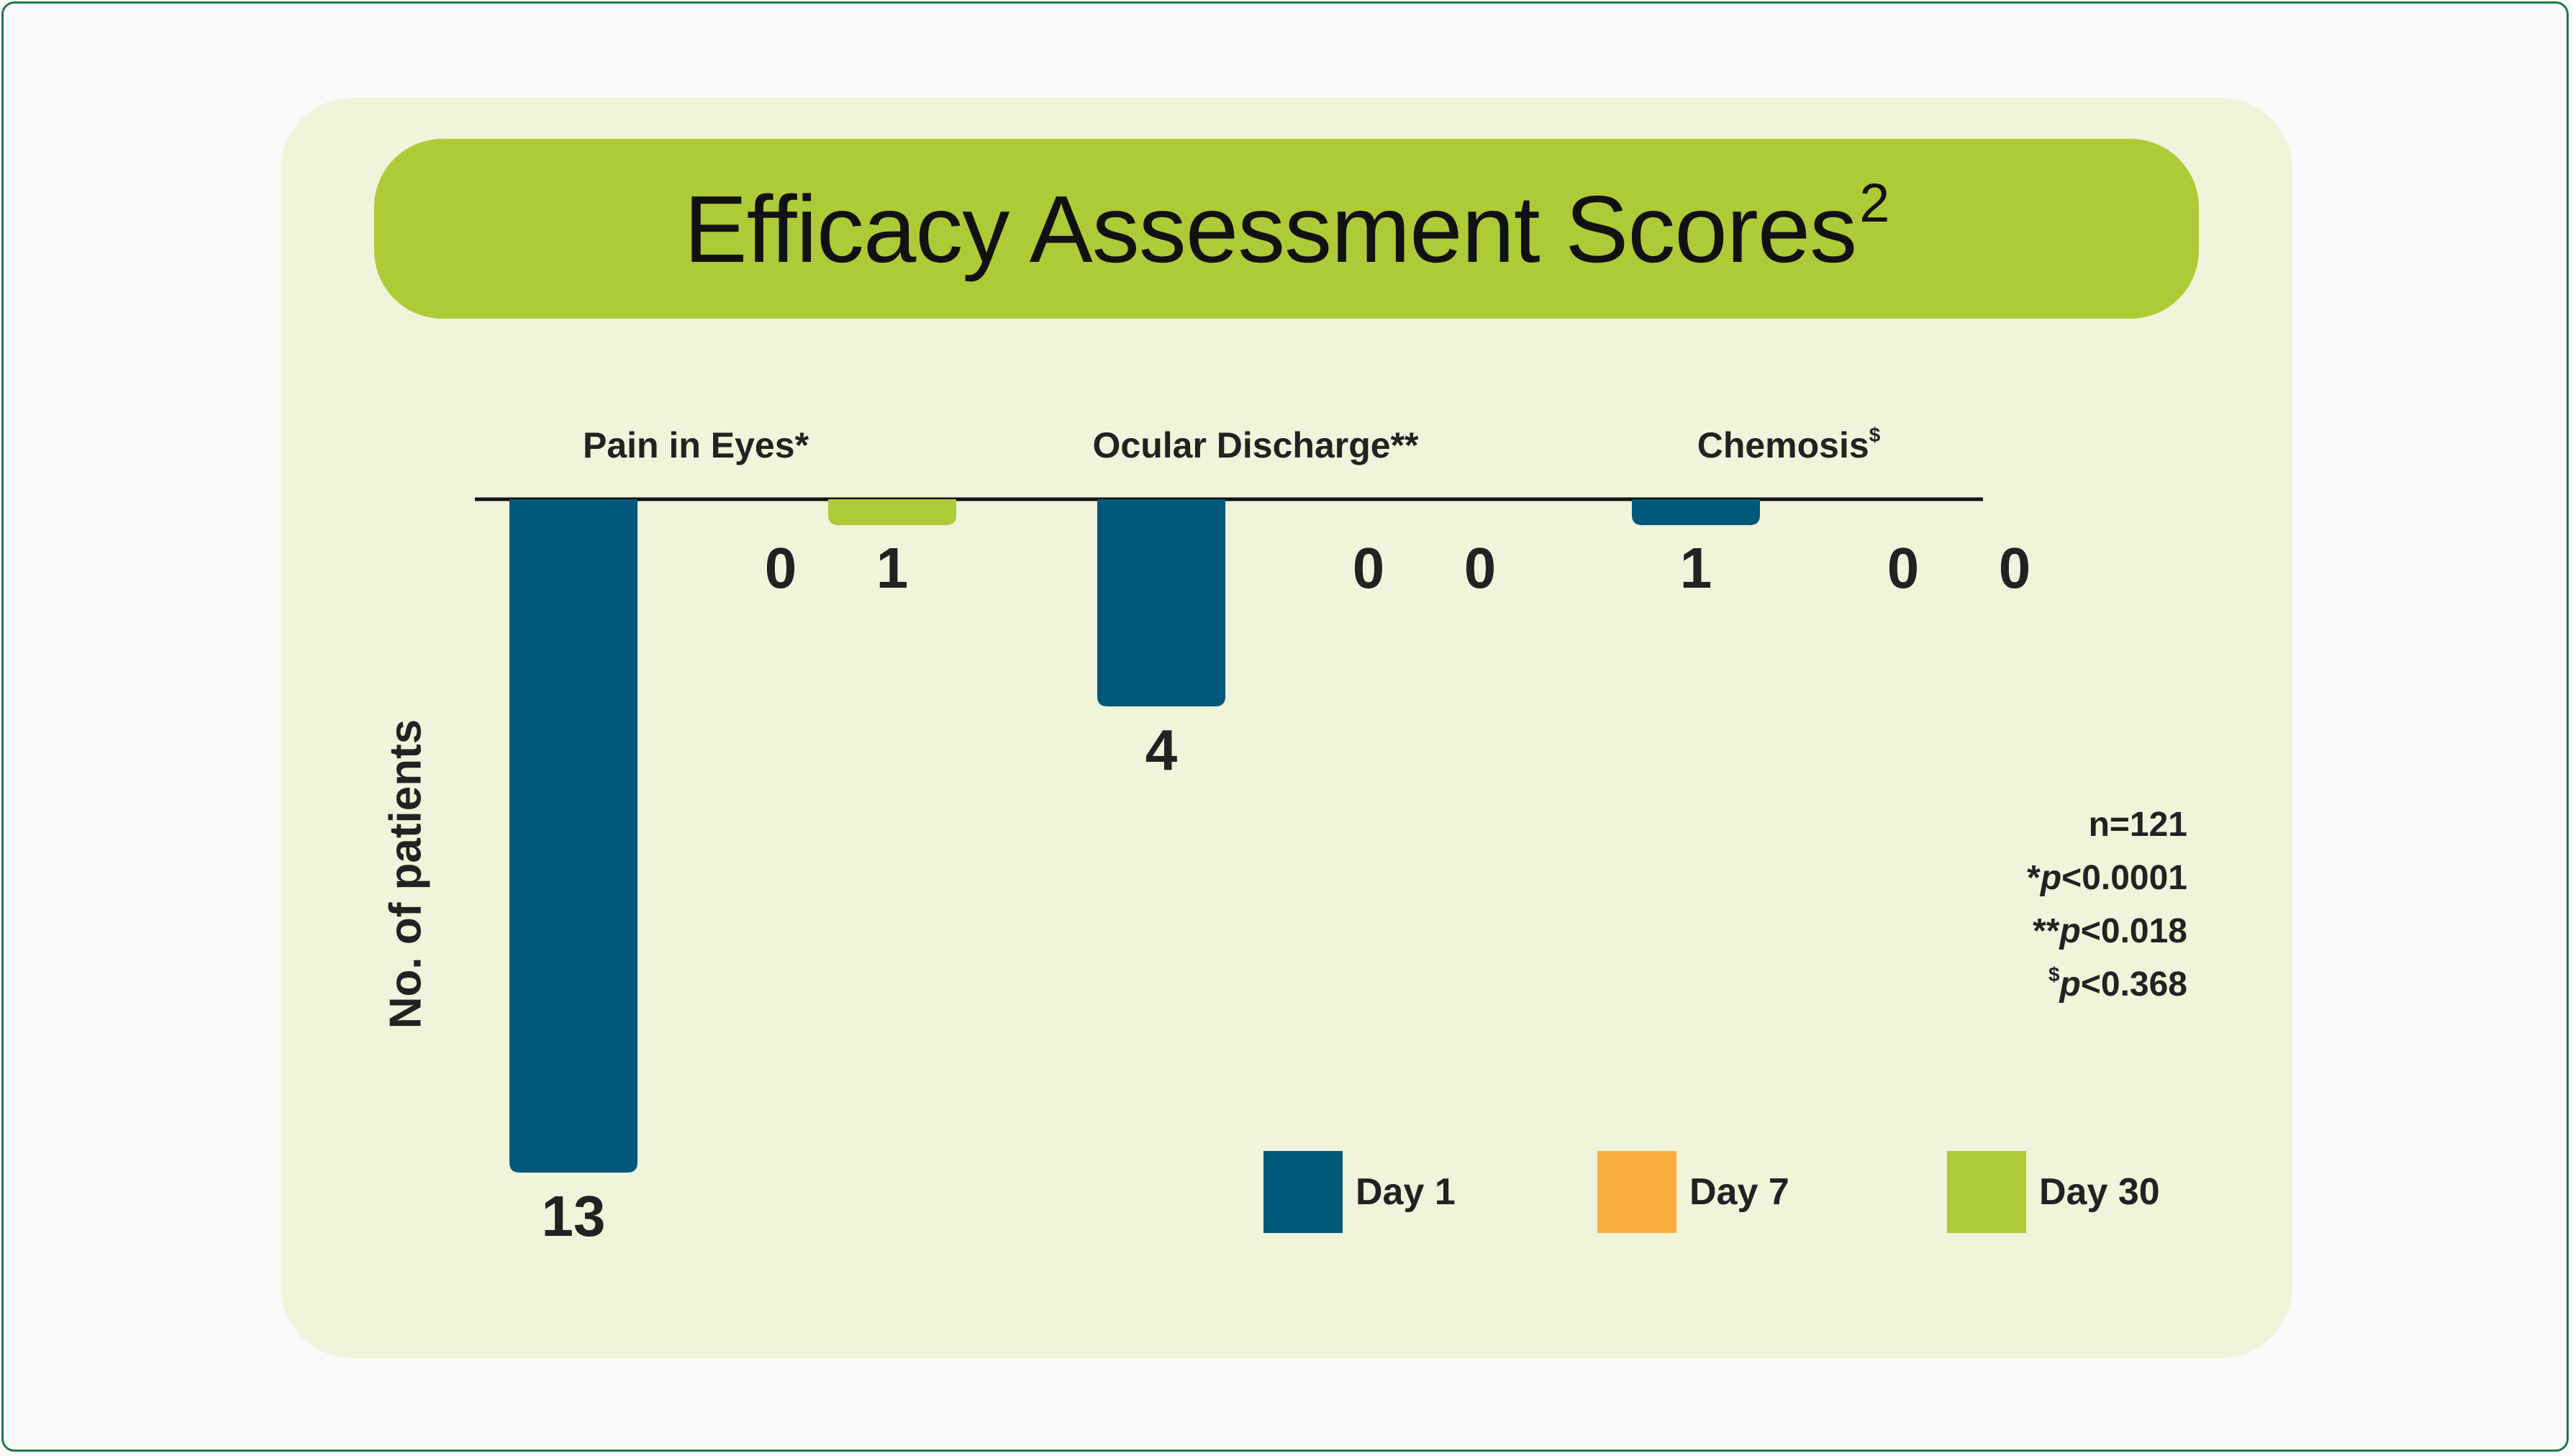  What do you see at coordinates (1161, 750) in the screenshot?
I see `value-label: 4` at bounding box center [1161, 750].